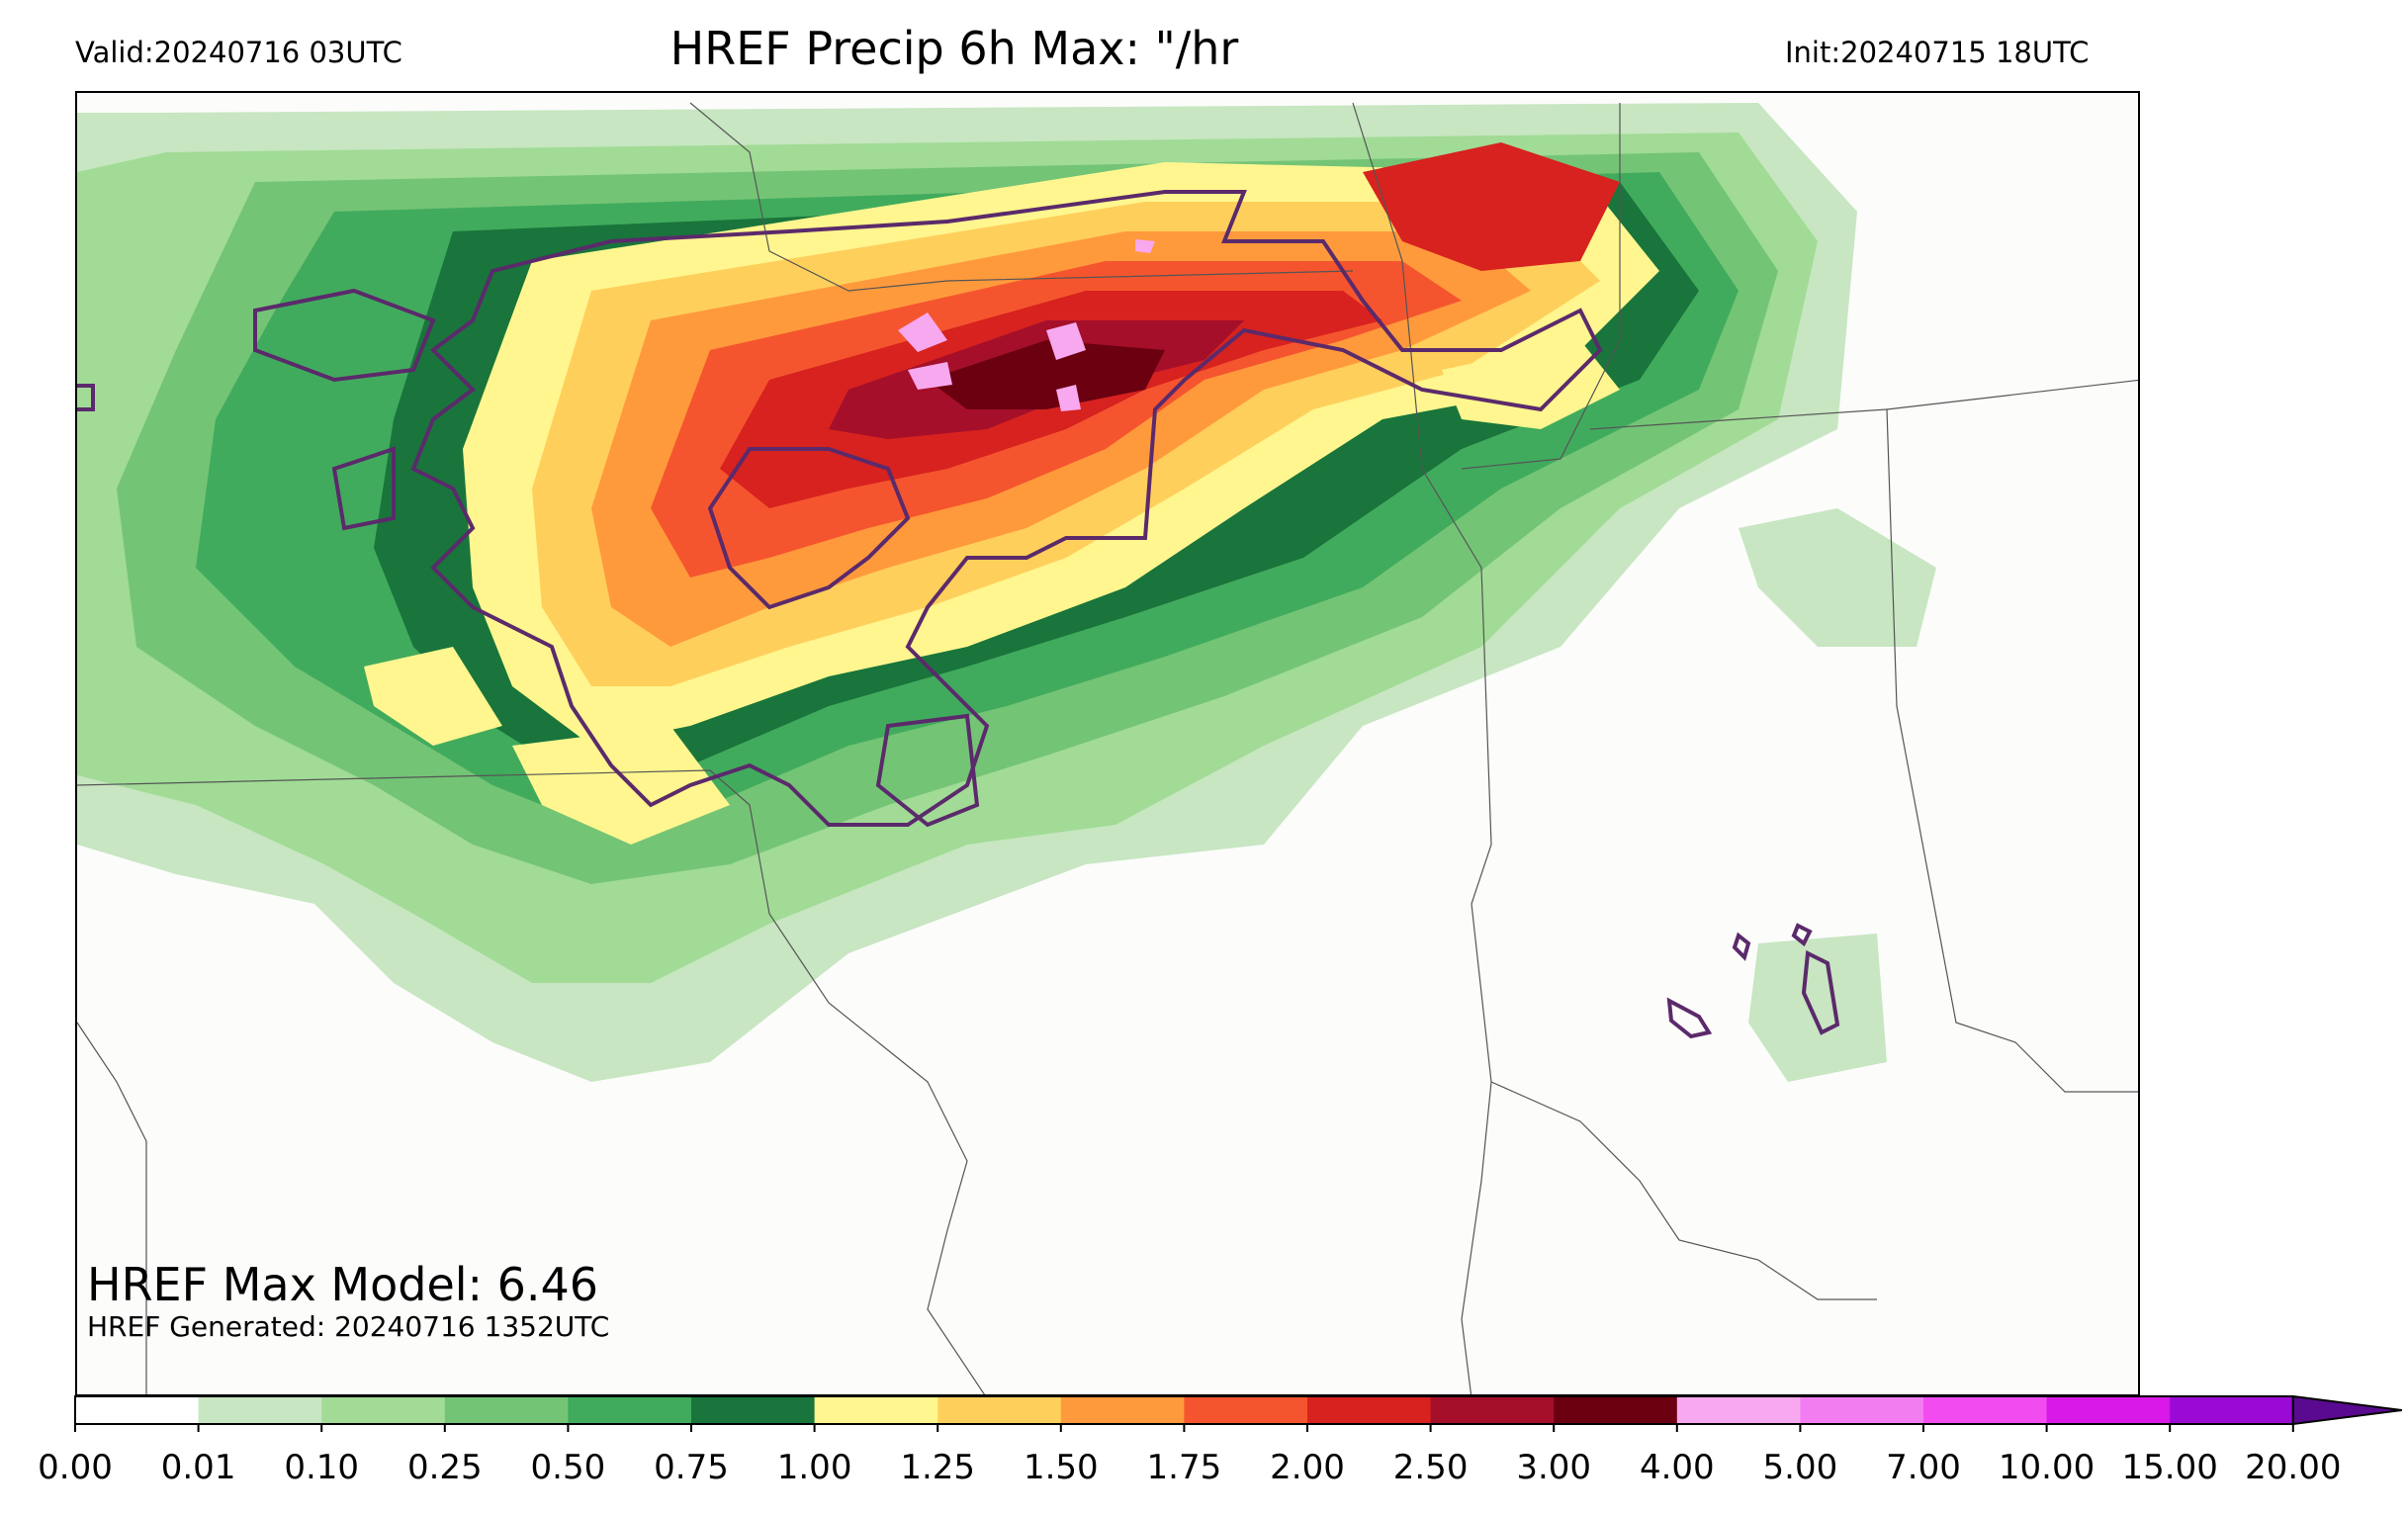 The width and height of the screenshot is (2408, 1517). Describe the element at coordinates (75, 1467) in the screenshot. I see `colorbar-tick-label: 0.00` at that location.